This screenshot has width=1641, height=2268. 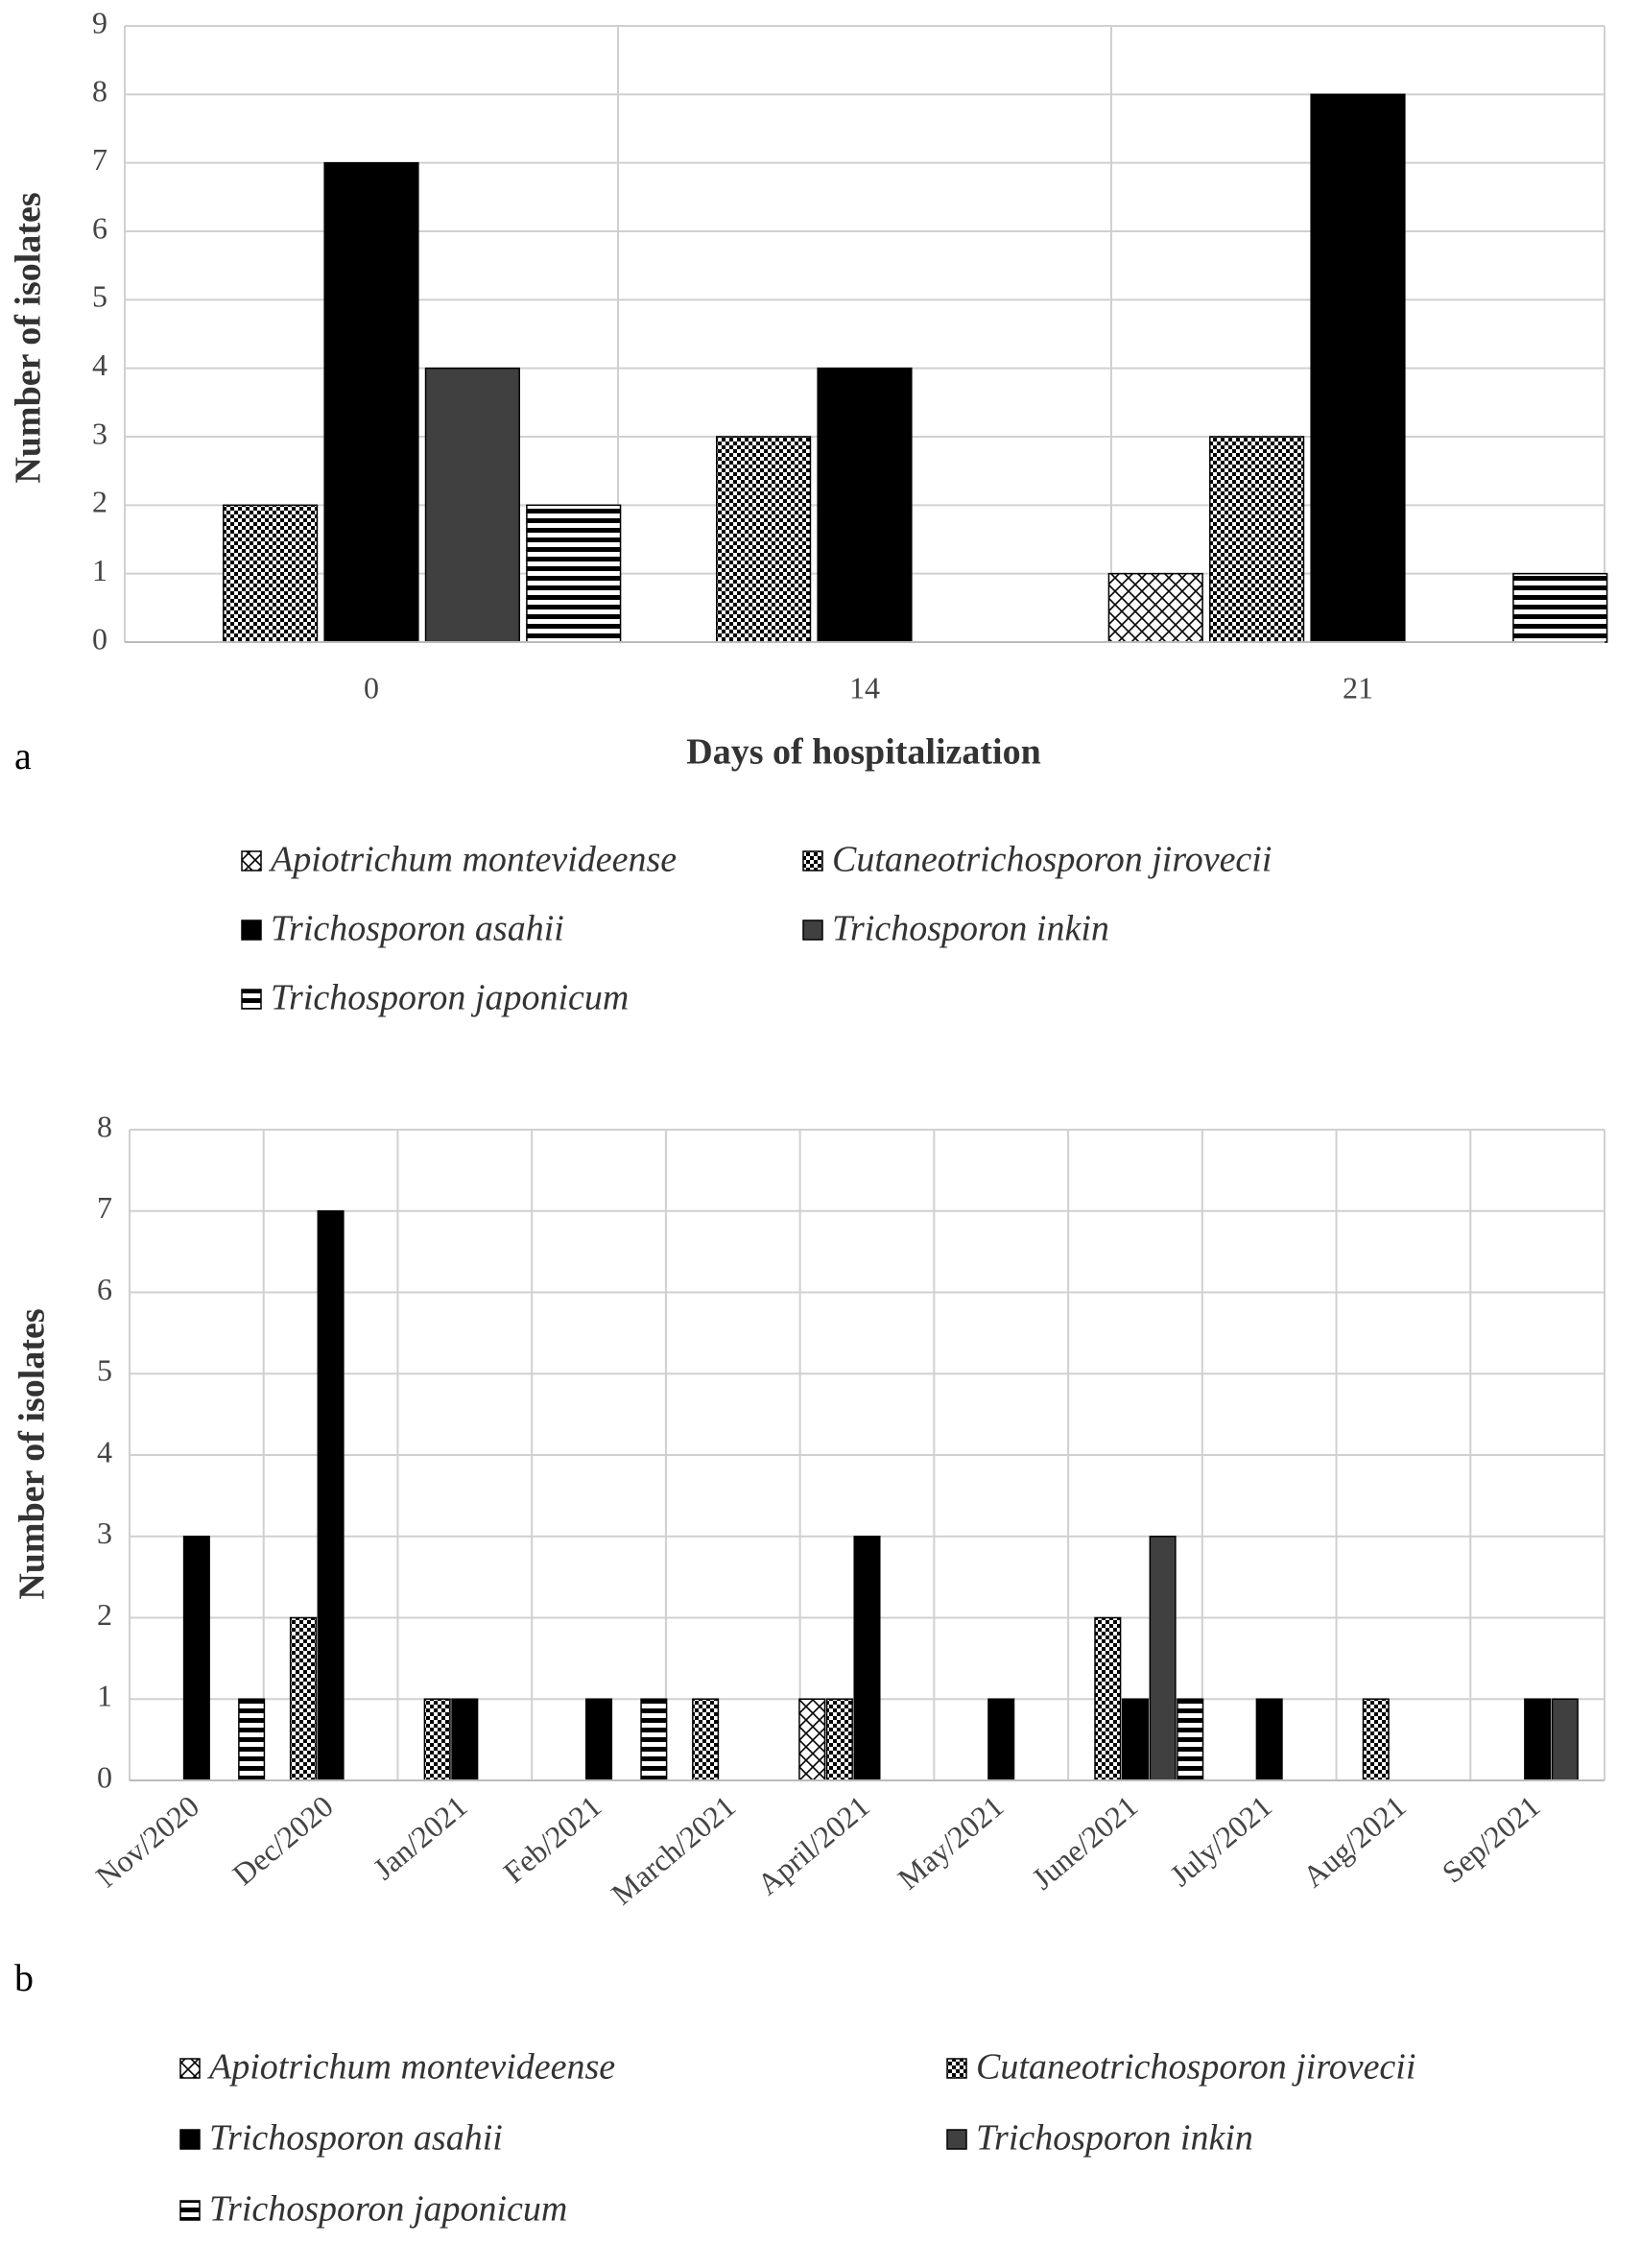 I want to click on y-tick-label: 9, so click(x=99, y=22).